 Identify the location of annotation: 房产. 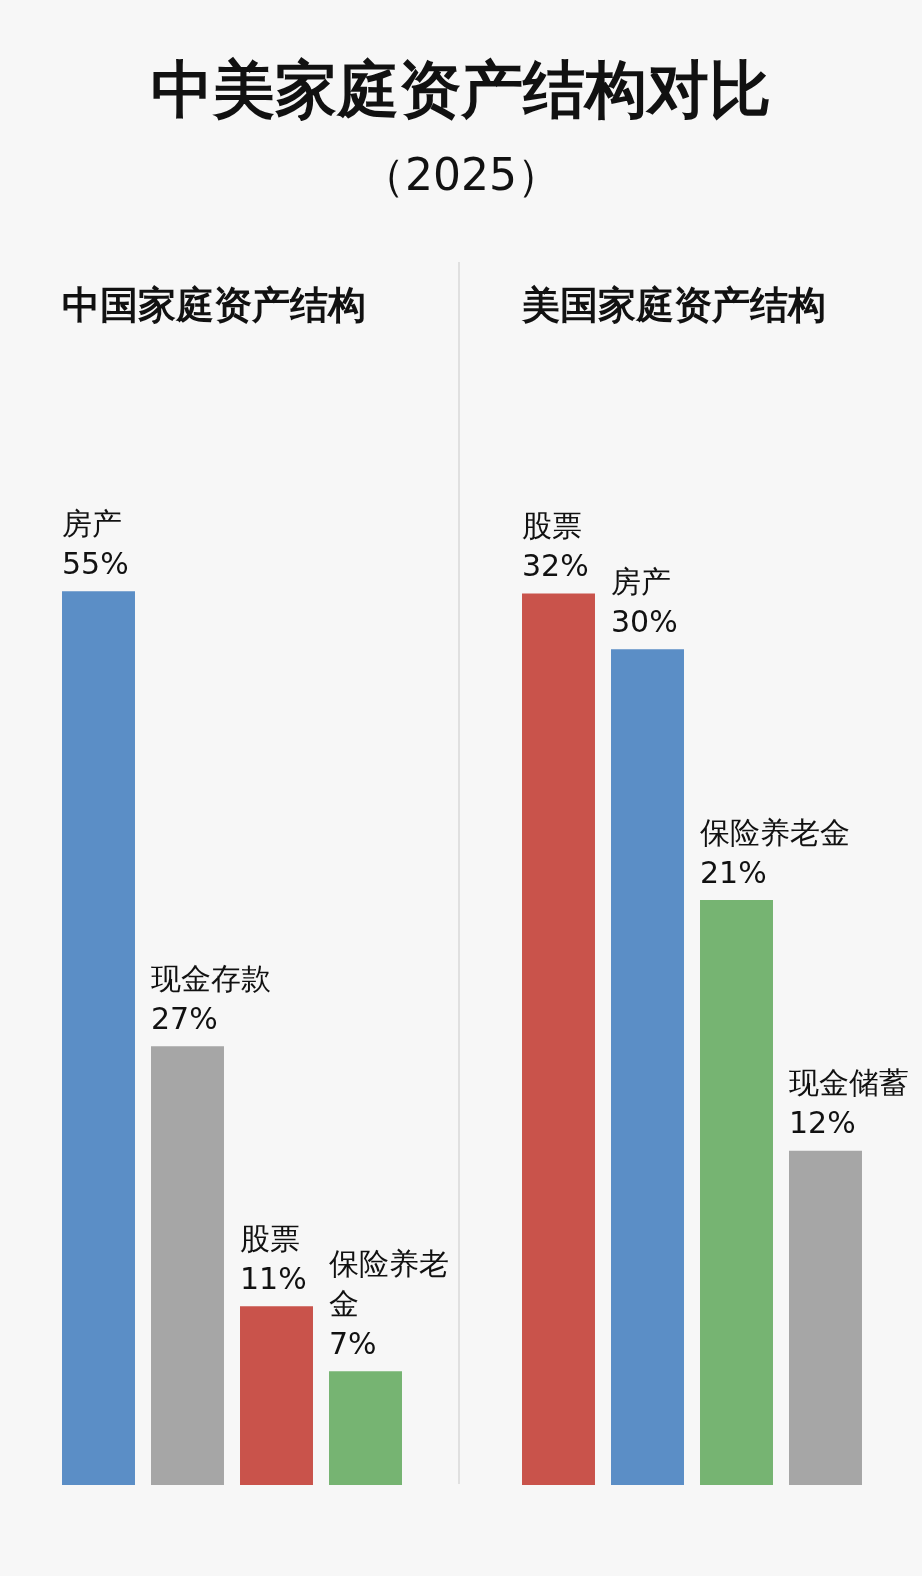
(641, 581).